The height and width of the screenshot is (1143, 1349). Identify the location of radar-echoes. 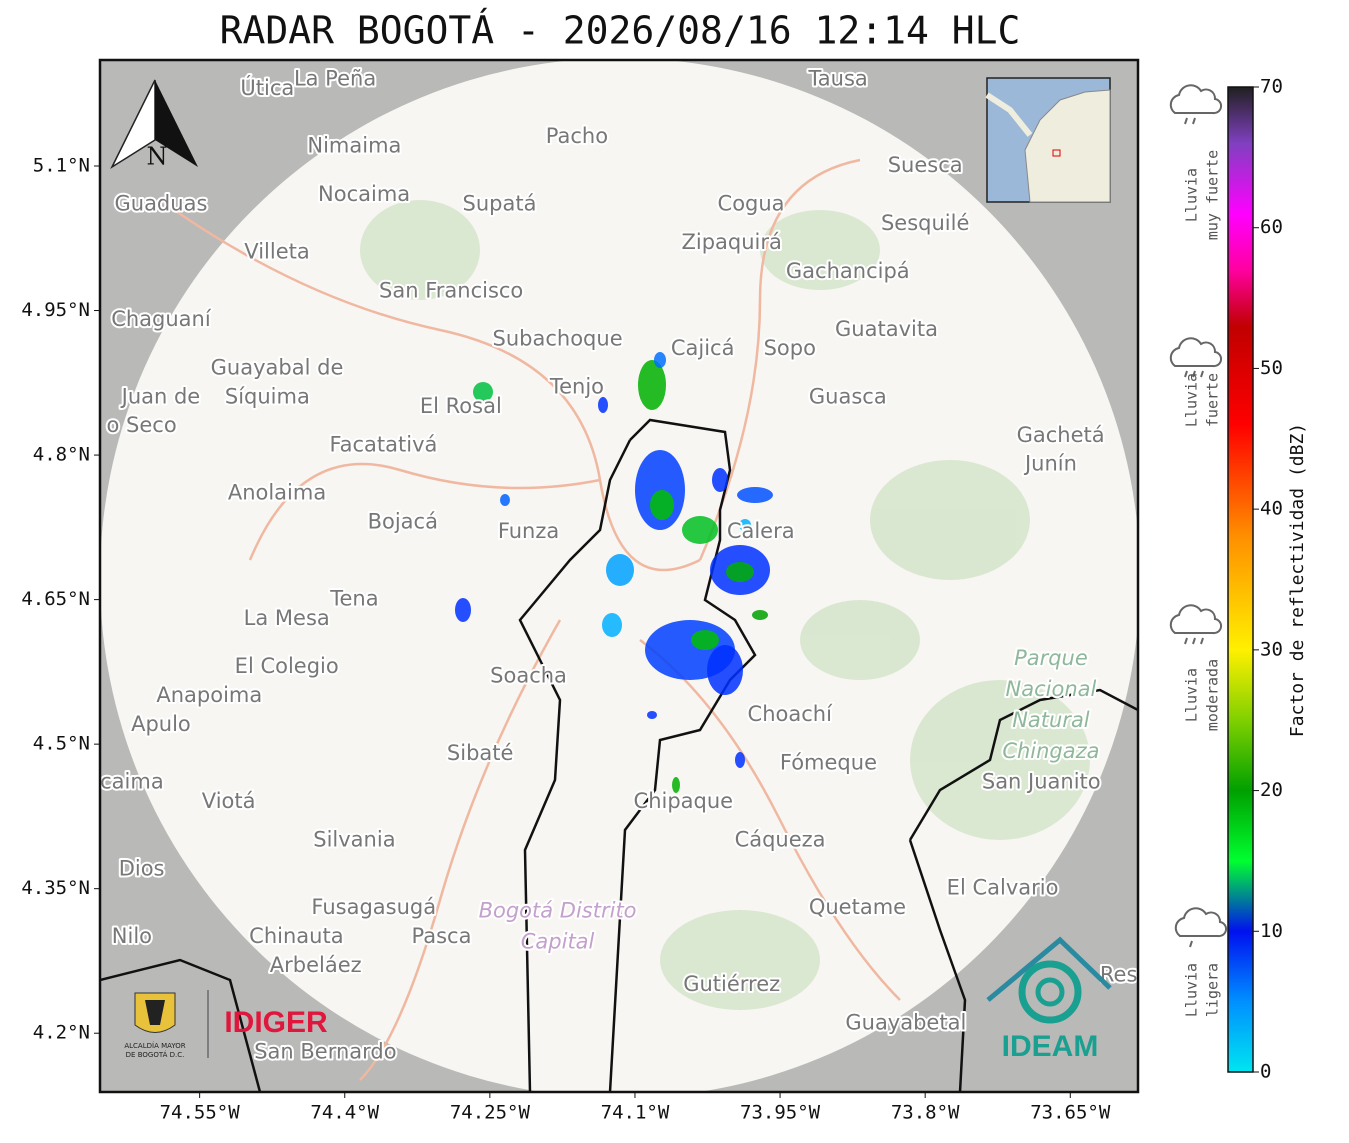
(614, 572).